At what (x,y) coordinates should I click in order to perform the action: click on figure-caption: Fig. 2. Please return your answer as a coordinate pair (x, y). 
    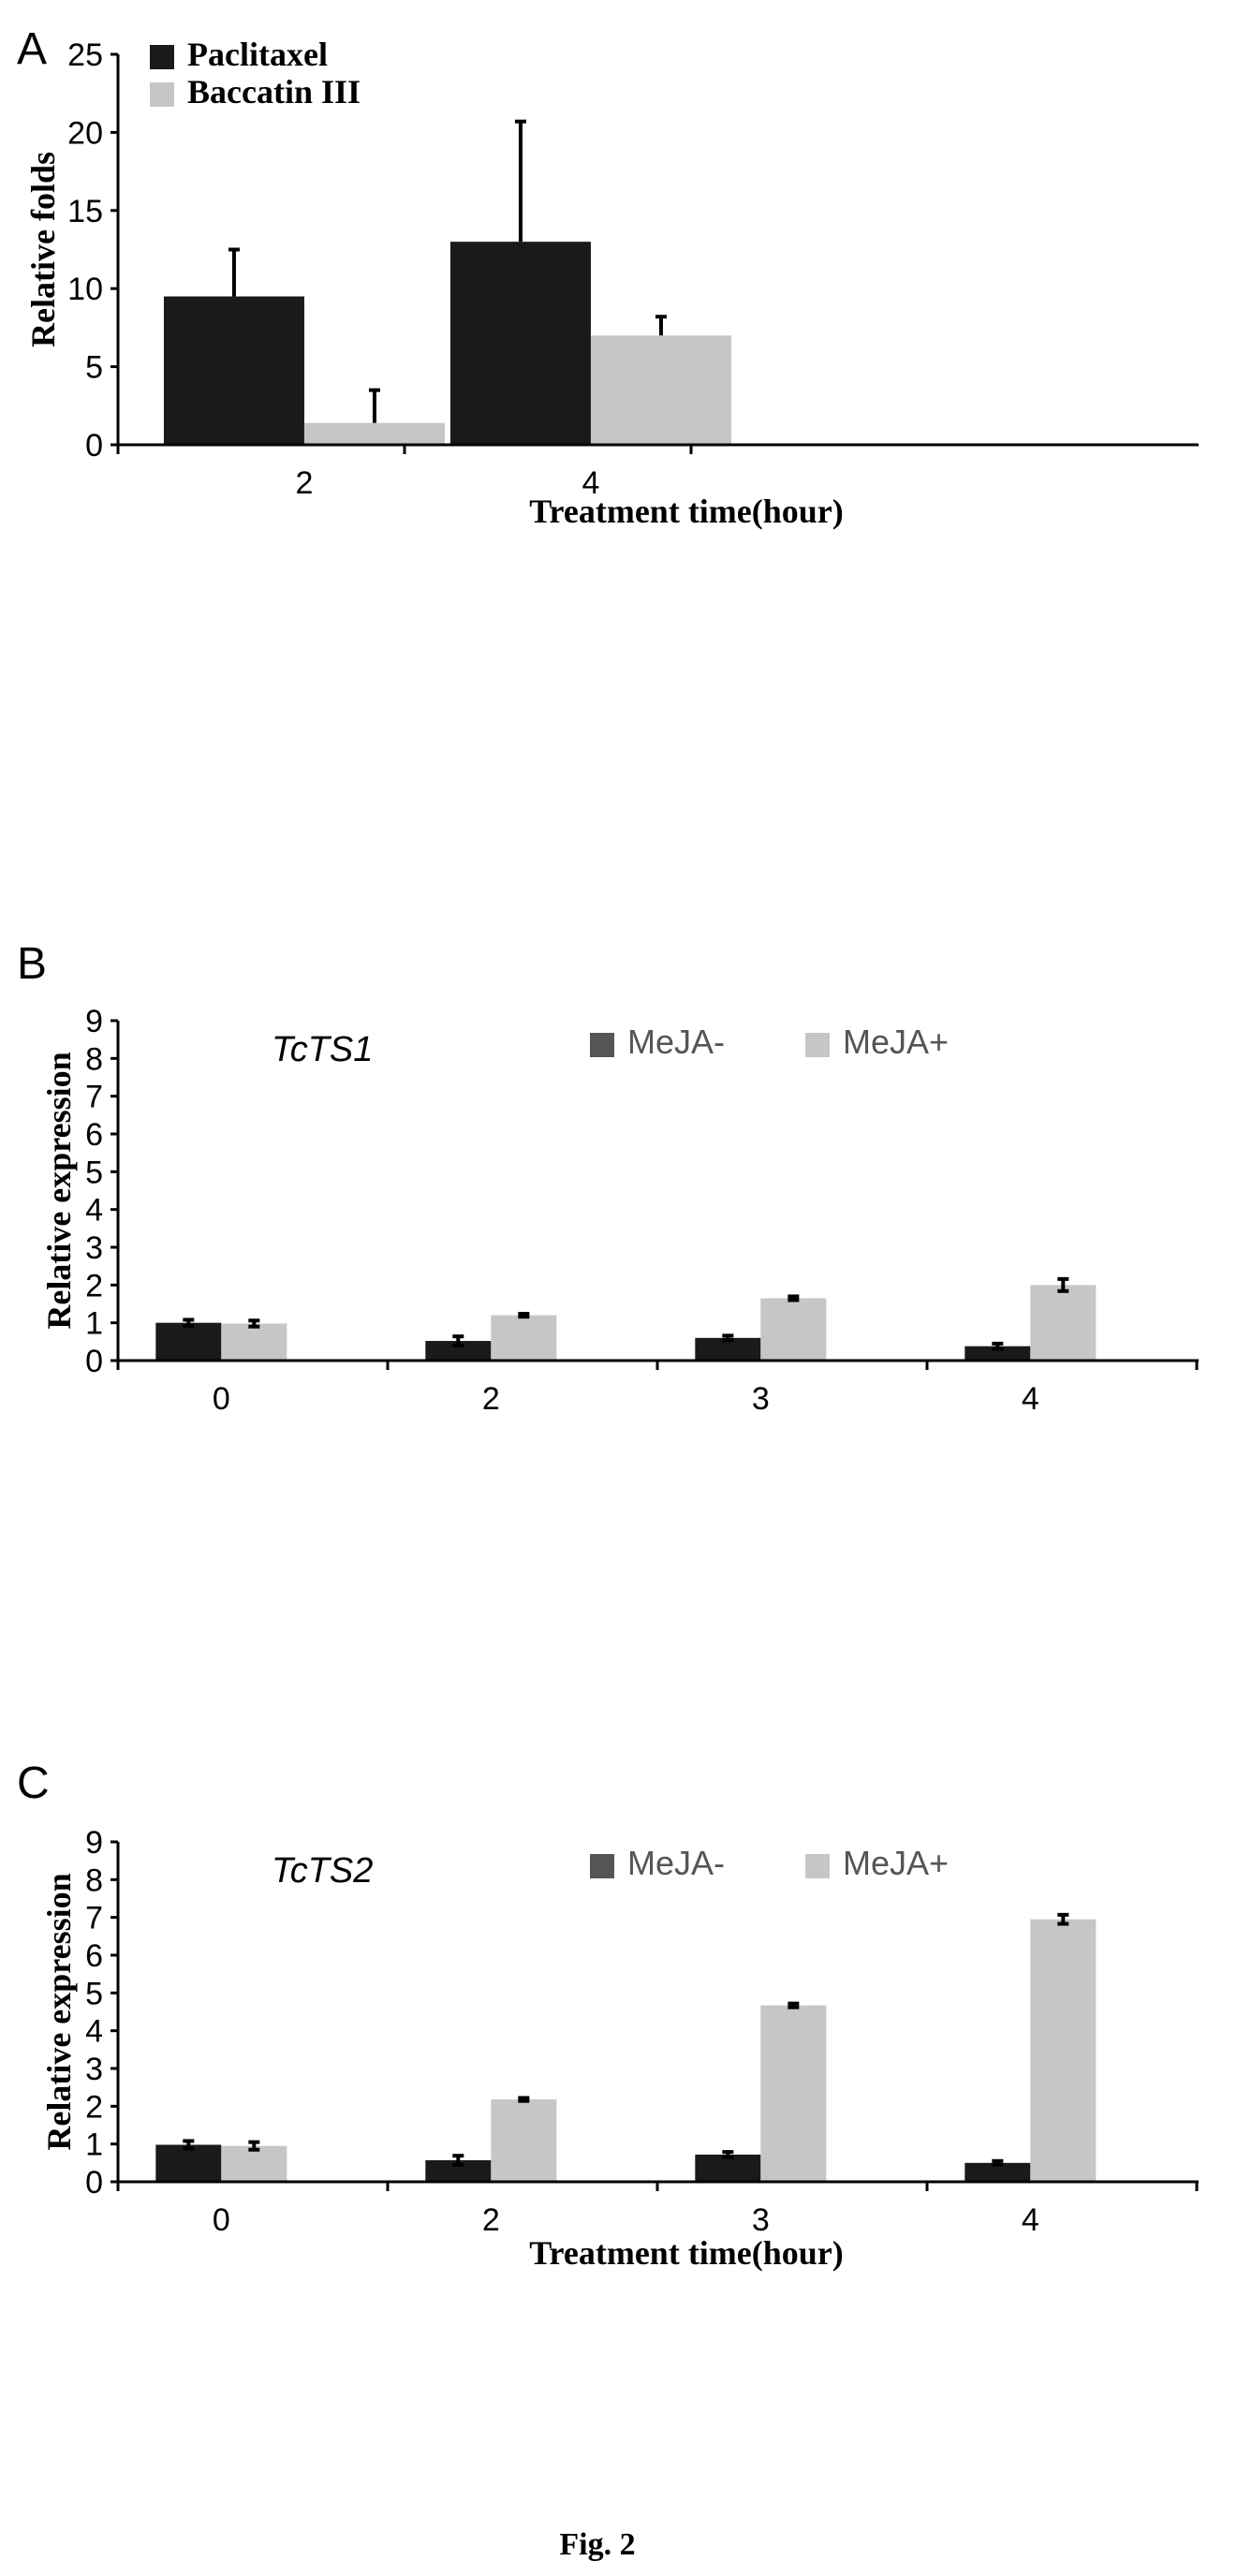
    Looking at the image, I should click on (597, 2544).